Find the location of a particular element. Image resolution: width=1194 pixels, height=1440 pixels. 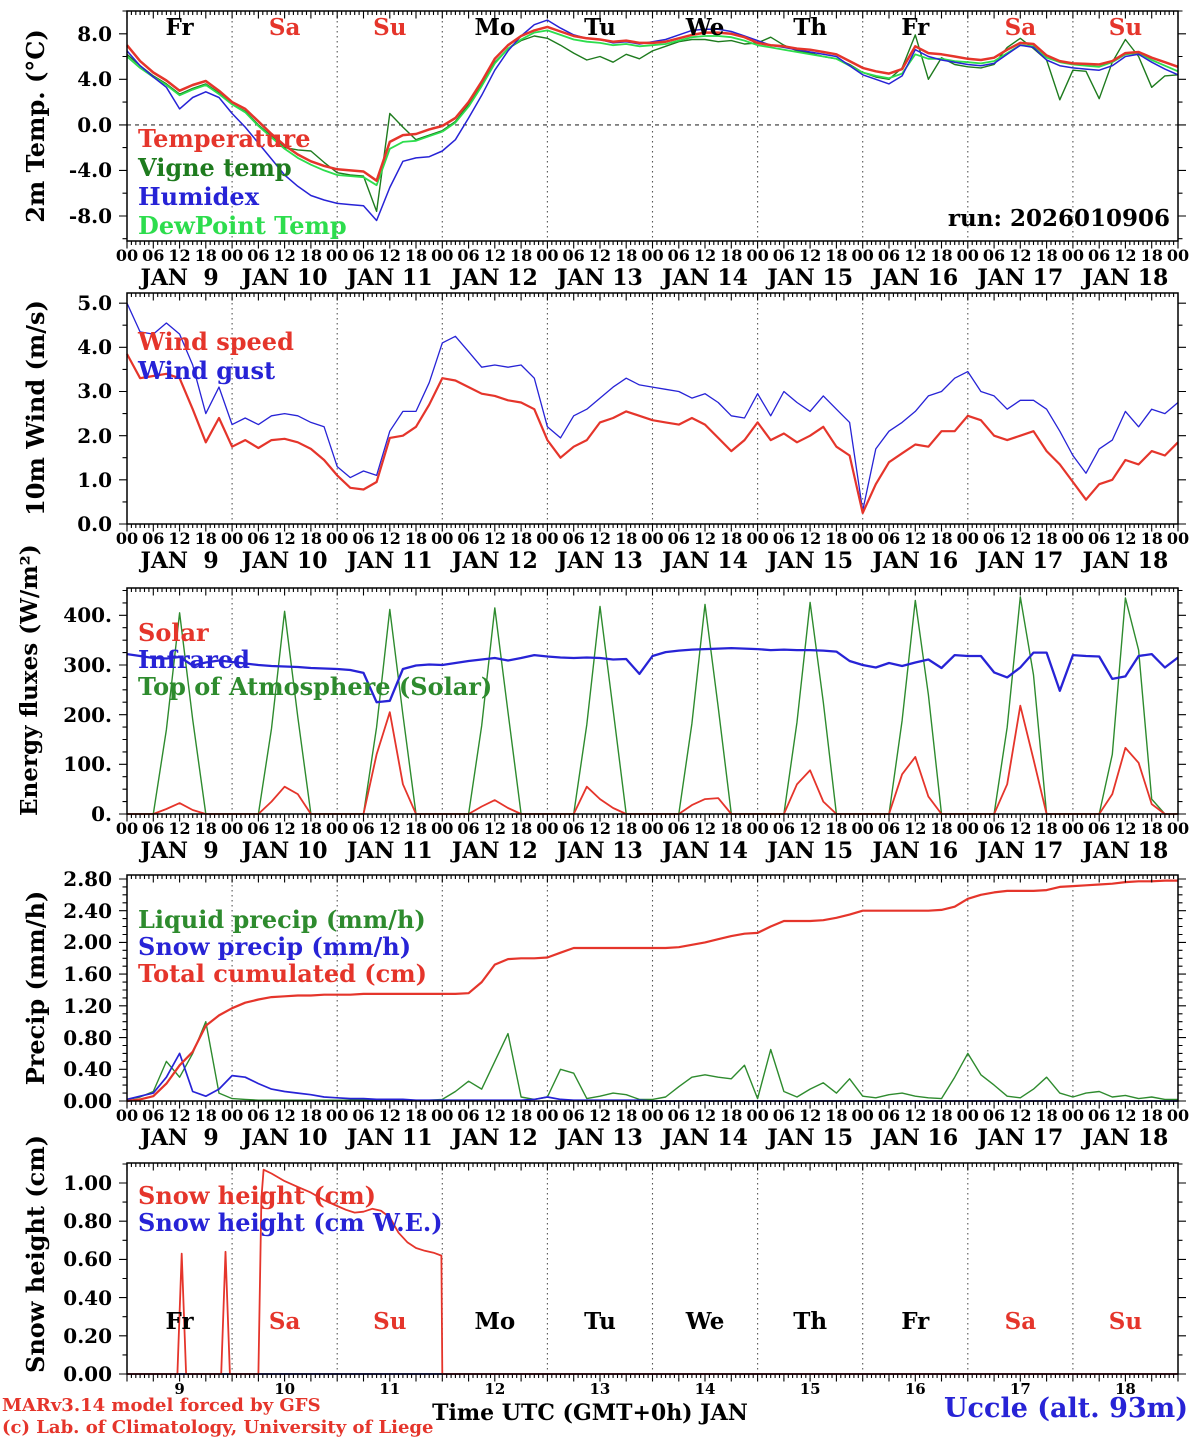

legend-snow-panel: Snow height (cm) Snow height (cm W.E.) is located at coordinates (290, 1209).